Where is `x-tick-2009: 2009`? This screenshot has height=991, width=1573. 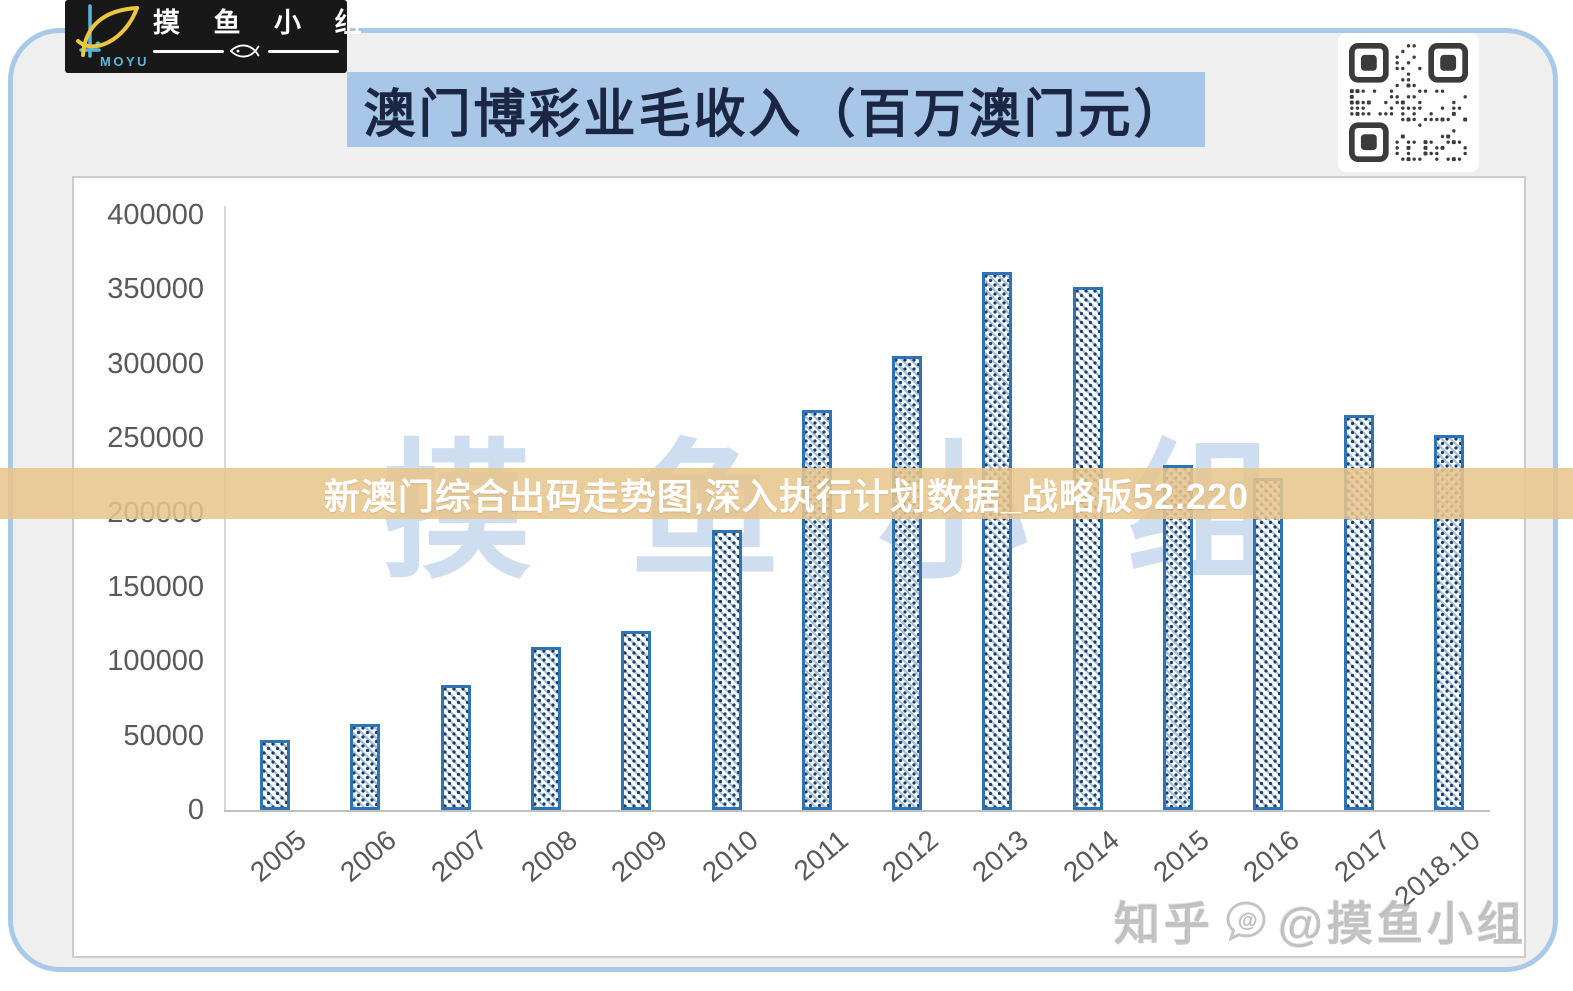 x-tick-2009: 2009 is located at coordinates (639, 856).